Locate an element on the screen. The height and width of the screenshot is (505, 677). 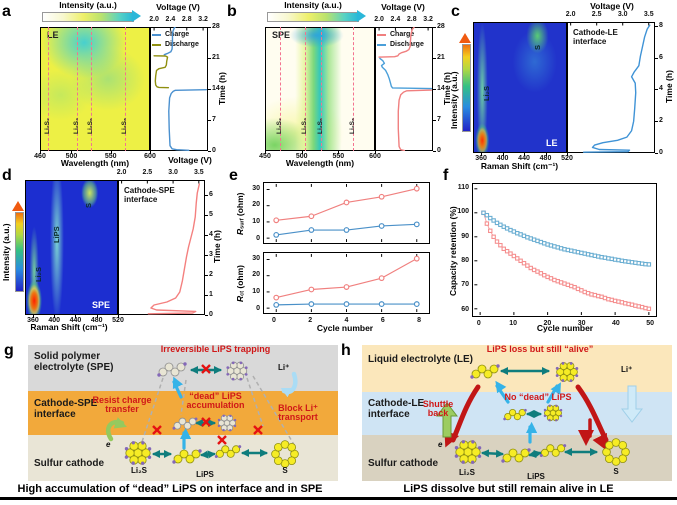
band-cathode-spe-interface is located at coordinates (183, 413).